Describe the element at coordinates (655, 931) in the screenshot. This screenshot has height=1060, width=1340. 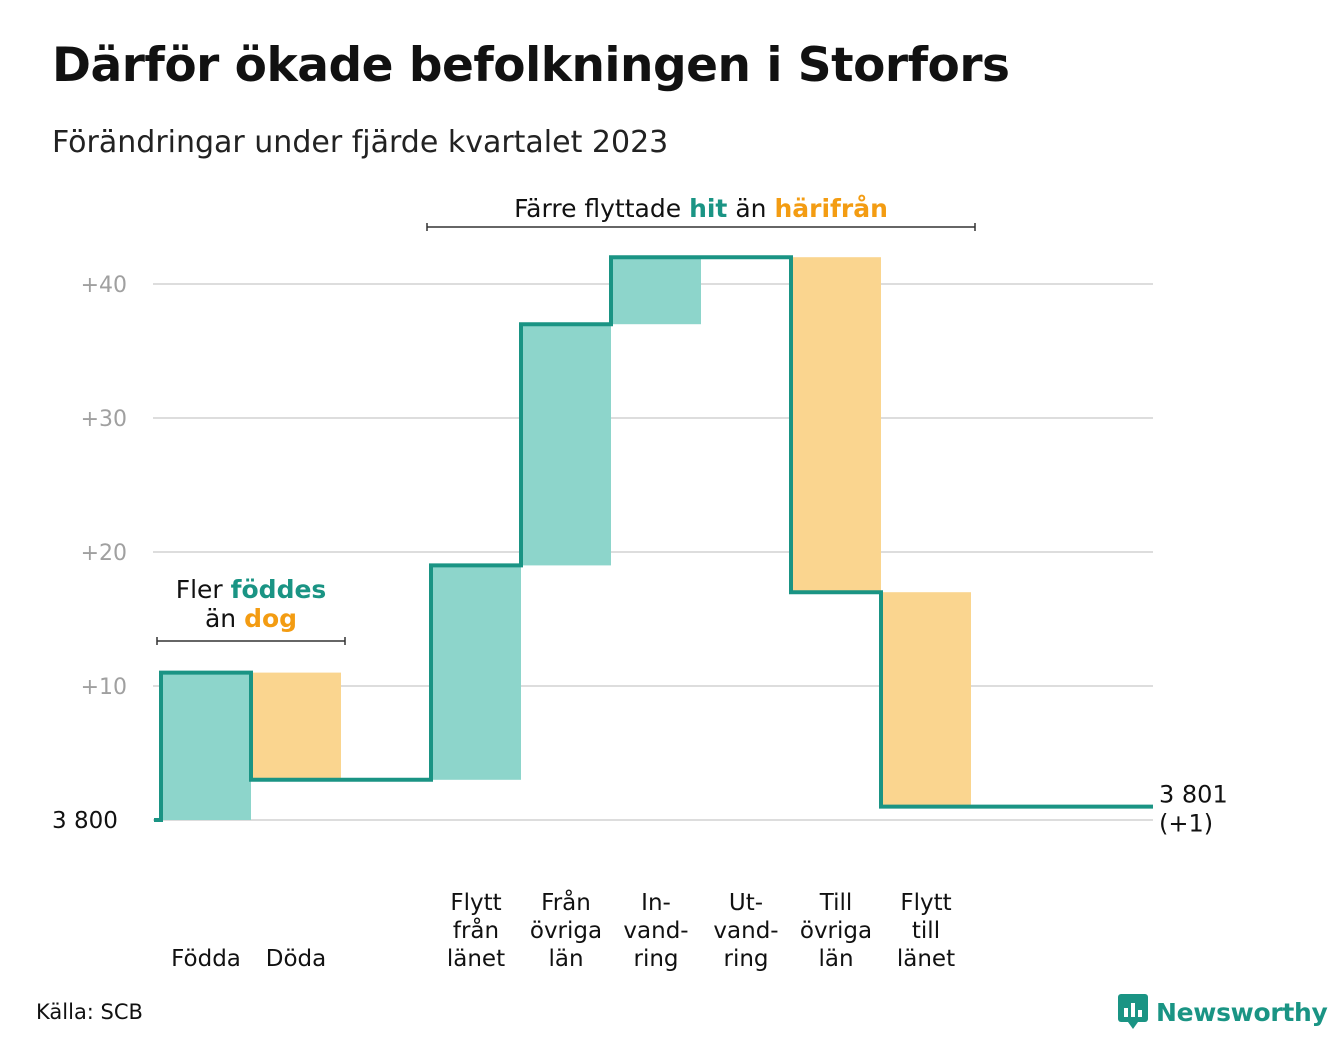
I see `category-label: In-vand-ring` at that location.